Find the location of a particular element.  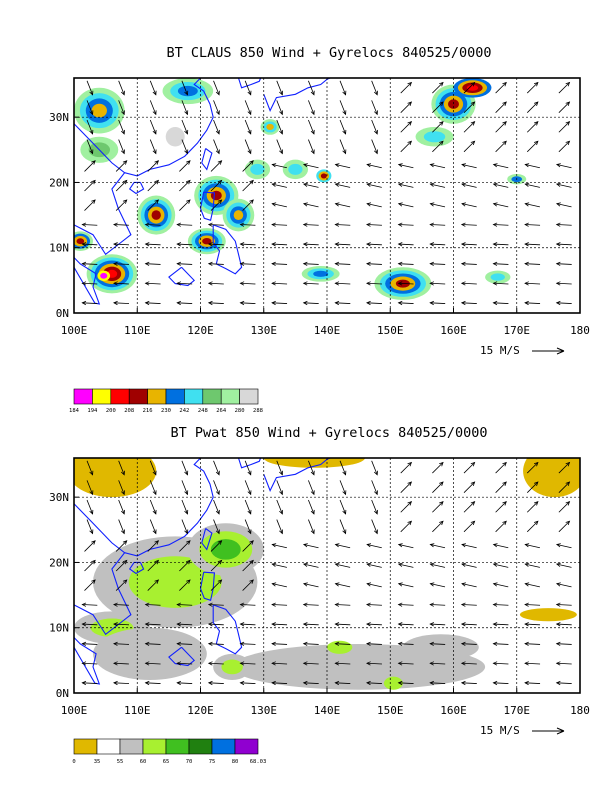

colorbar: 184 194 200 208 216 230 242 248 264 280 288 is located at coordinates (166, 401).